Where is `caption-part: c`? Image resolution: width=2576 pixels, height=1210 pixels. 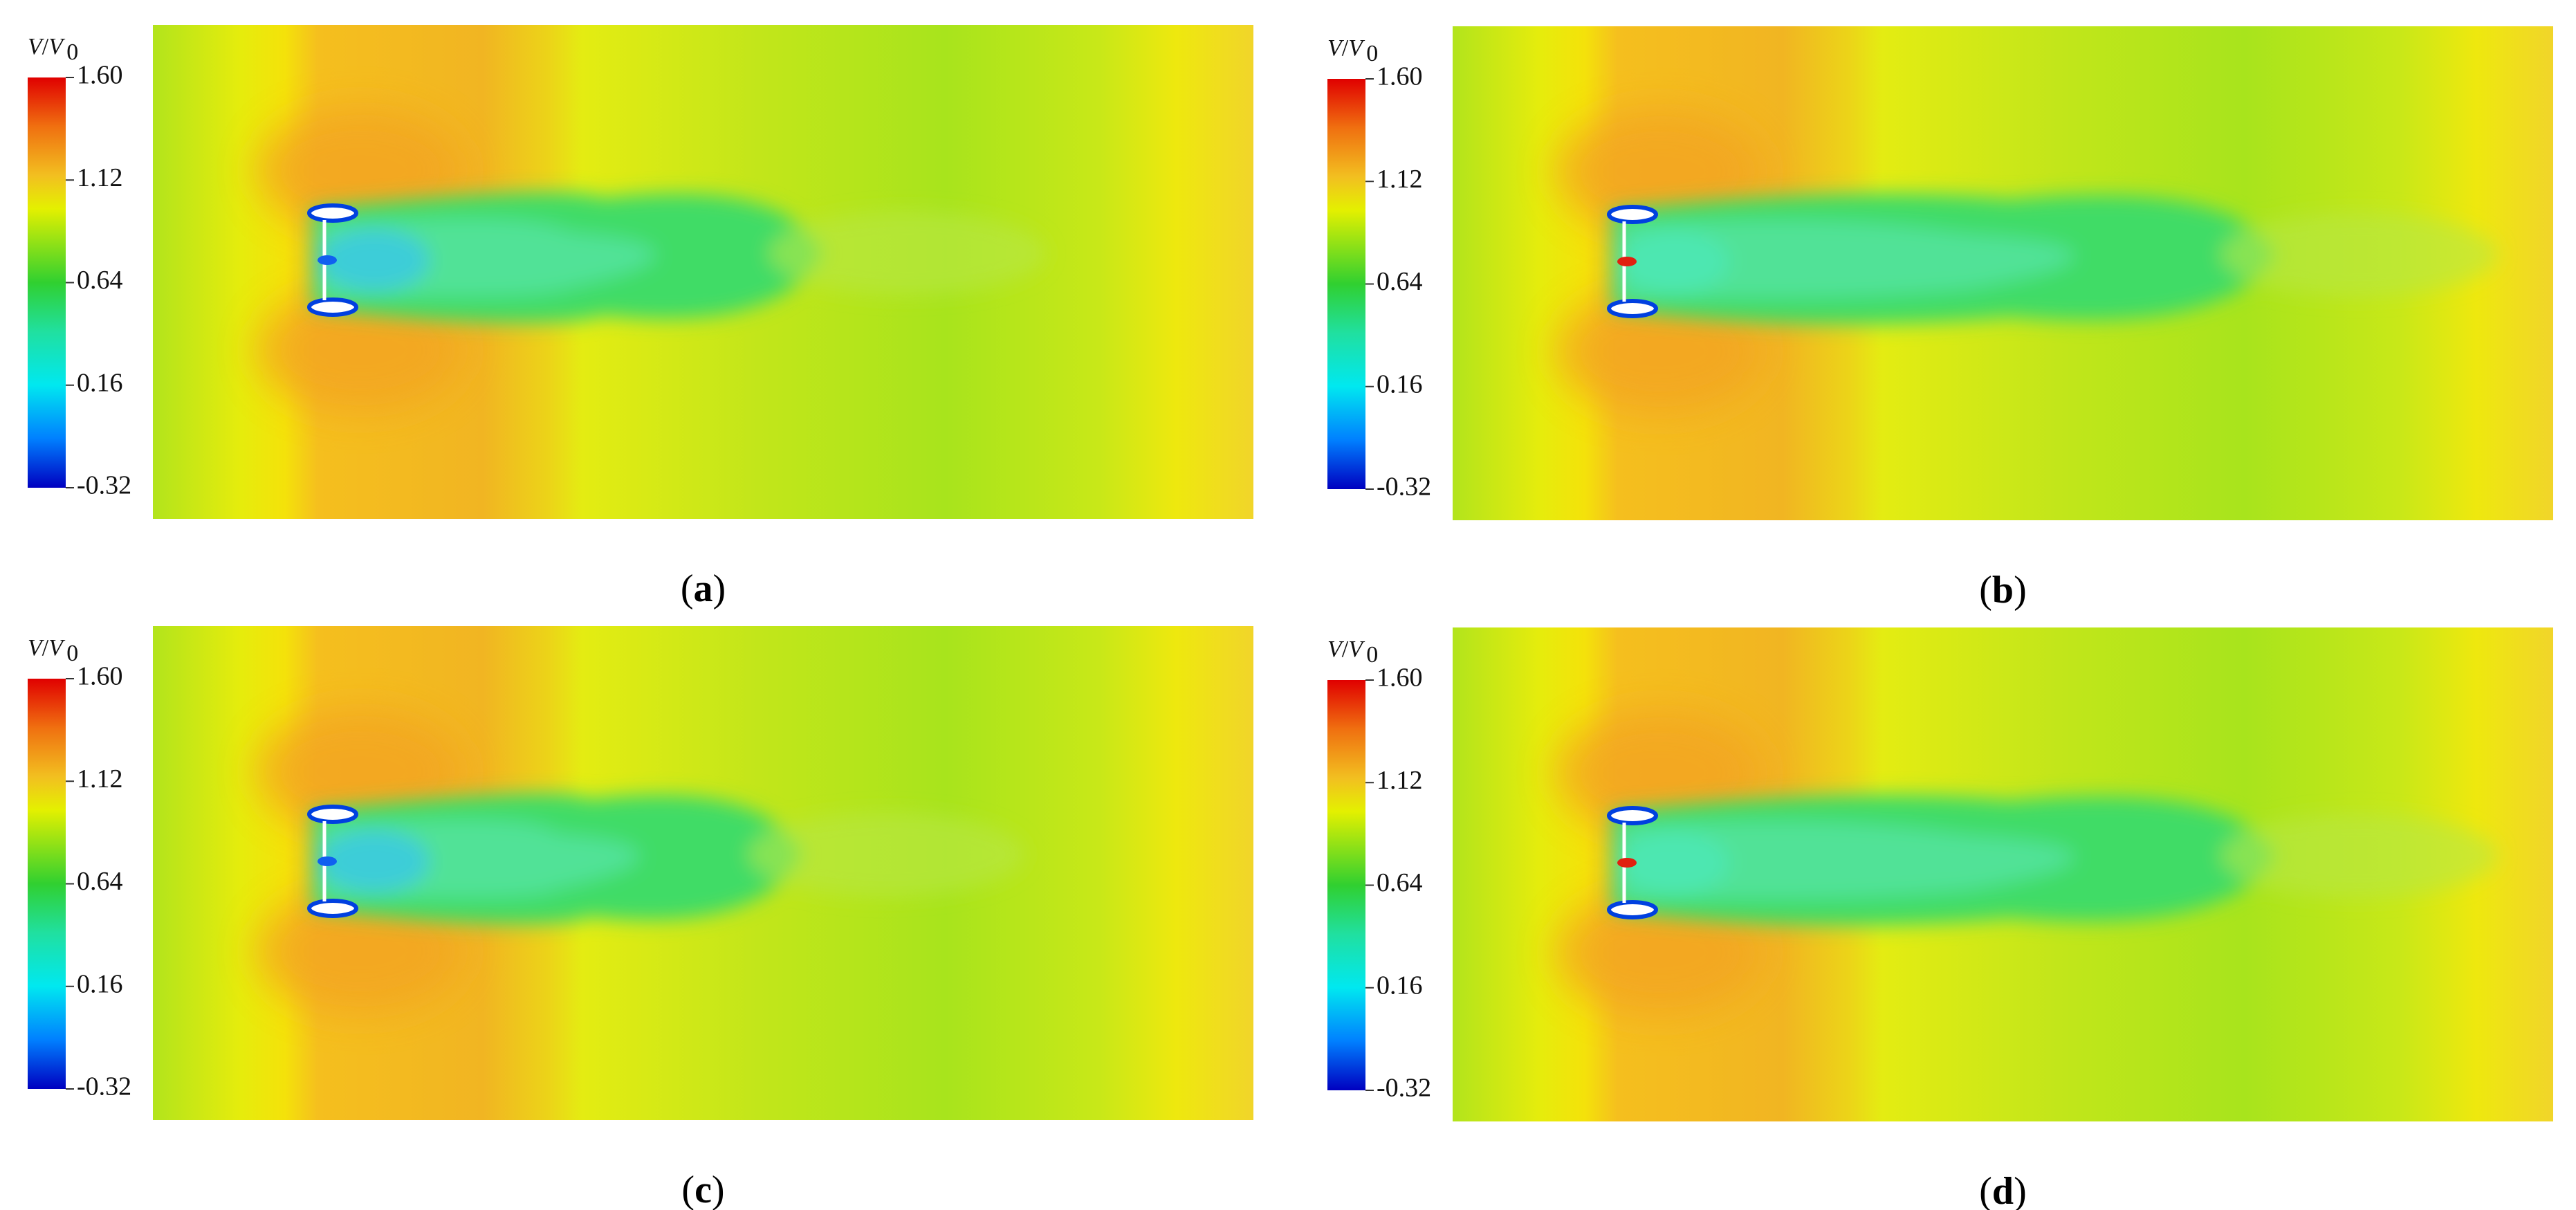
caption-part: c is located at coordinates (703, 1189).